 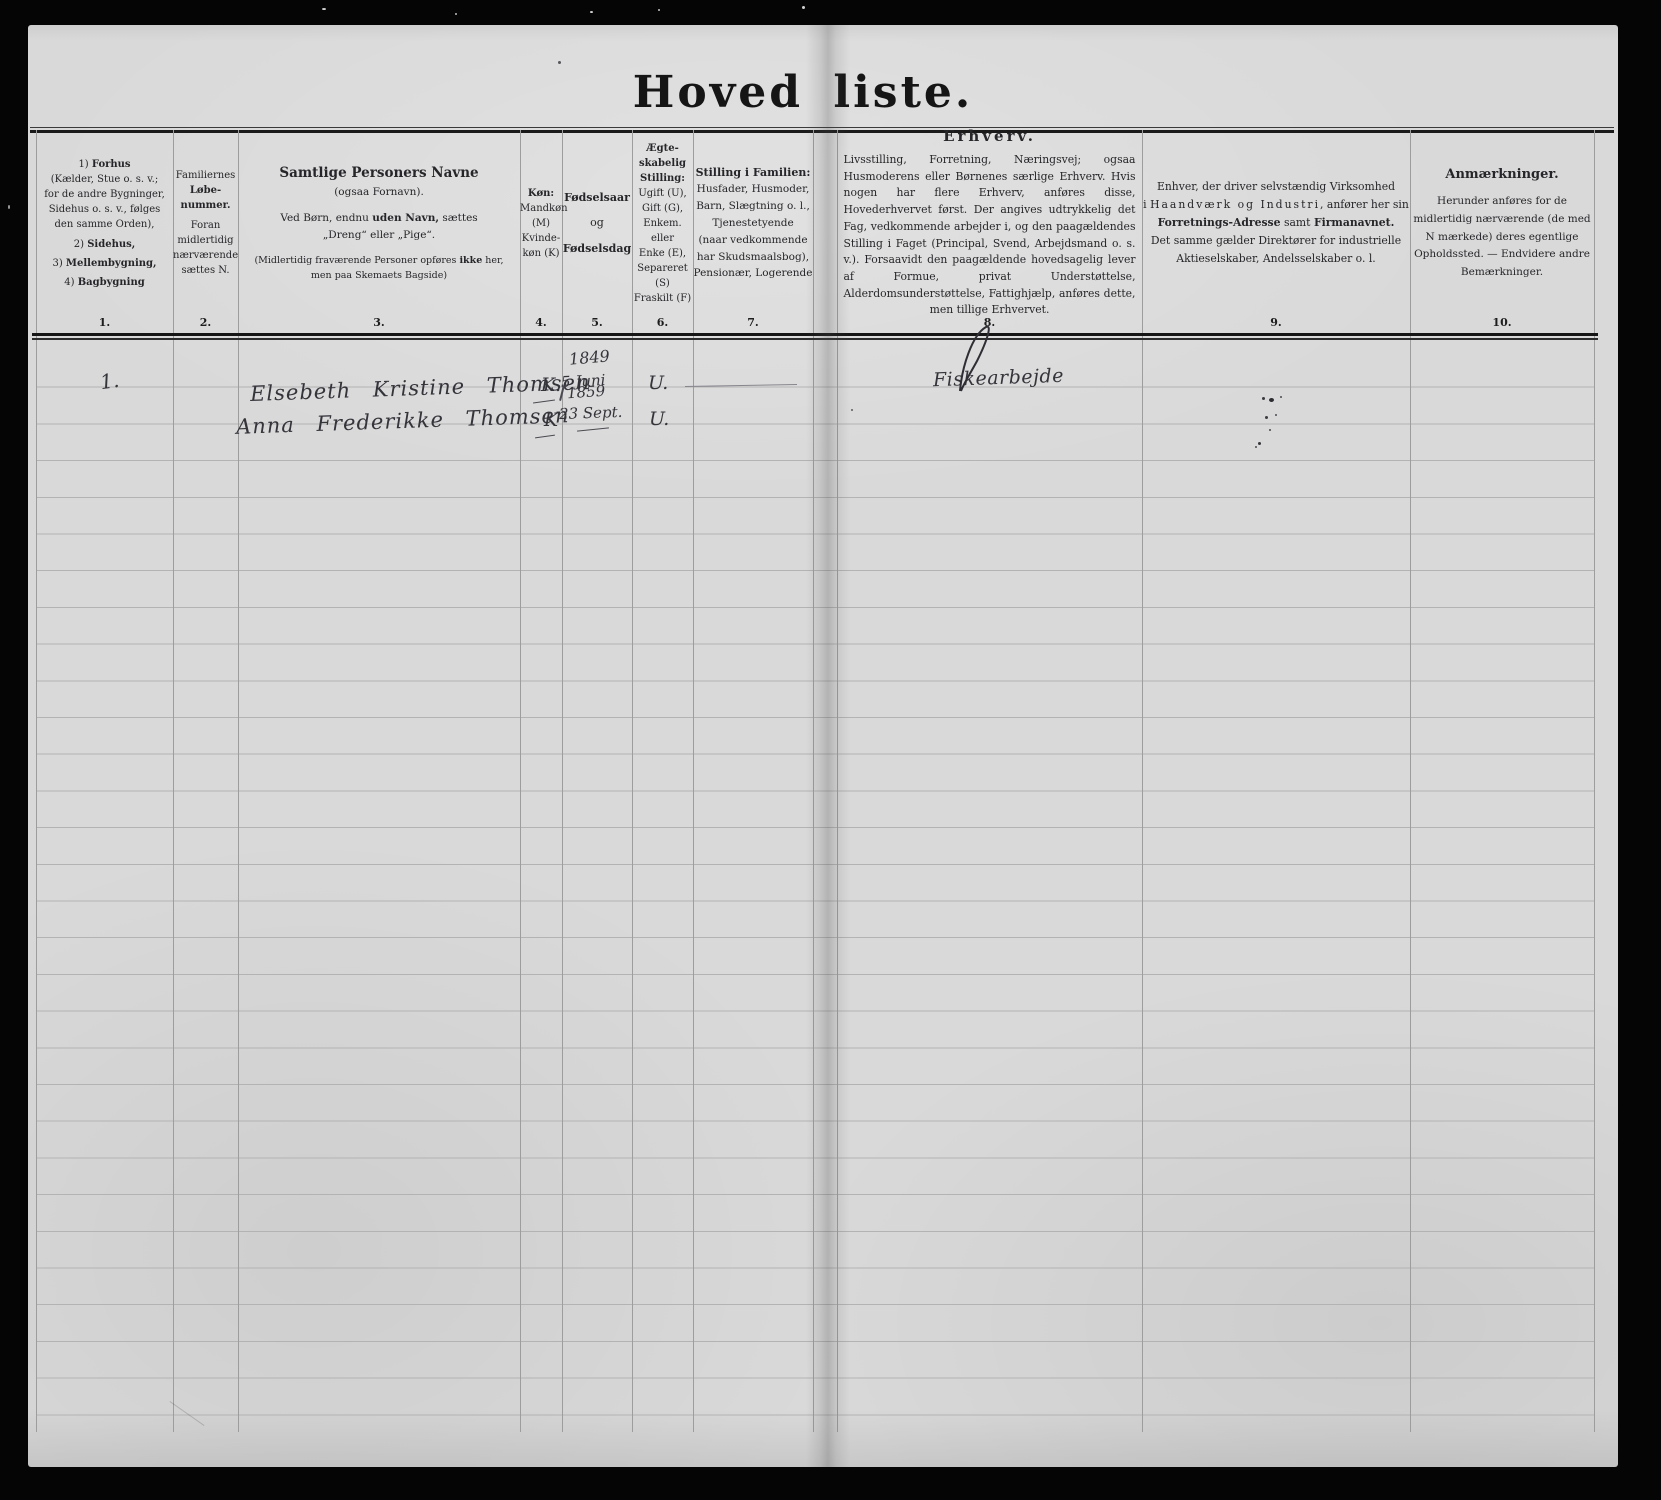 What do you see at coordinates (326, 218) in the screenshot?
I see `header-text: Ved Børn, endnu` at bounding box center [326, 218].